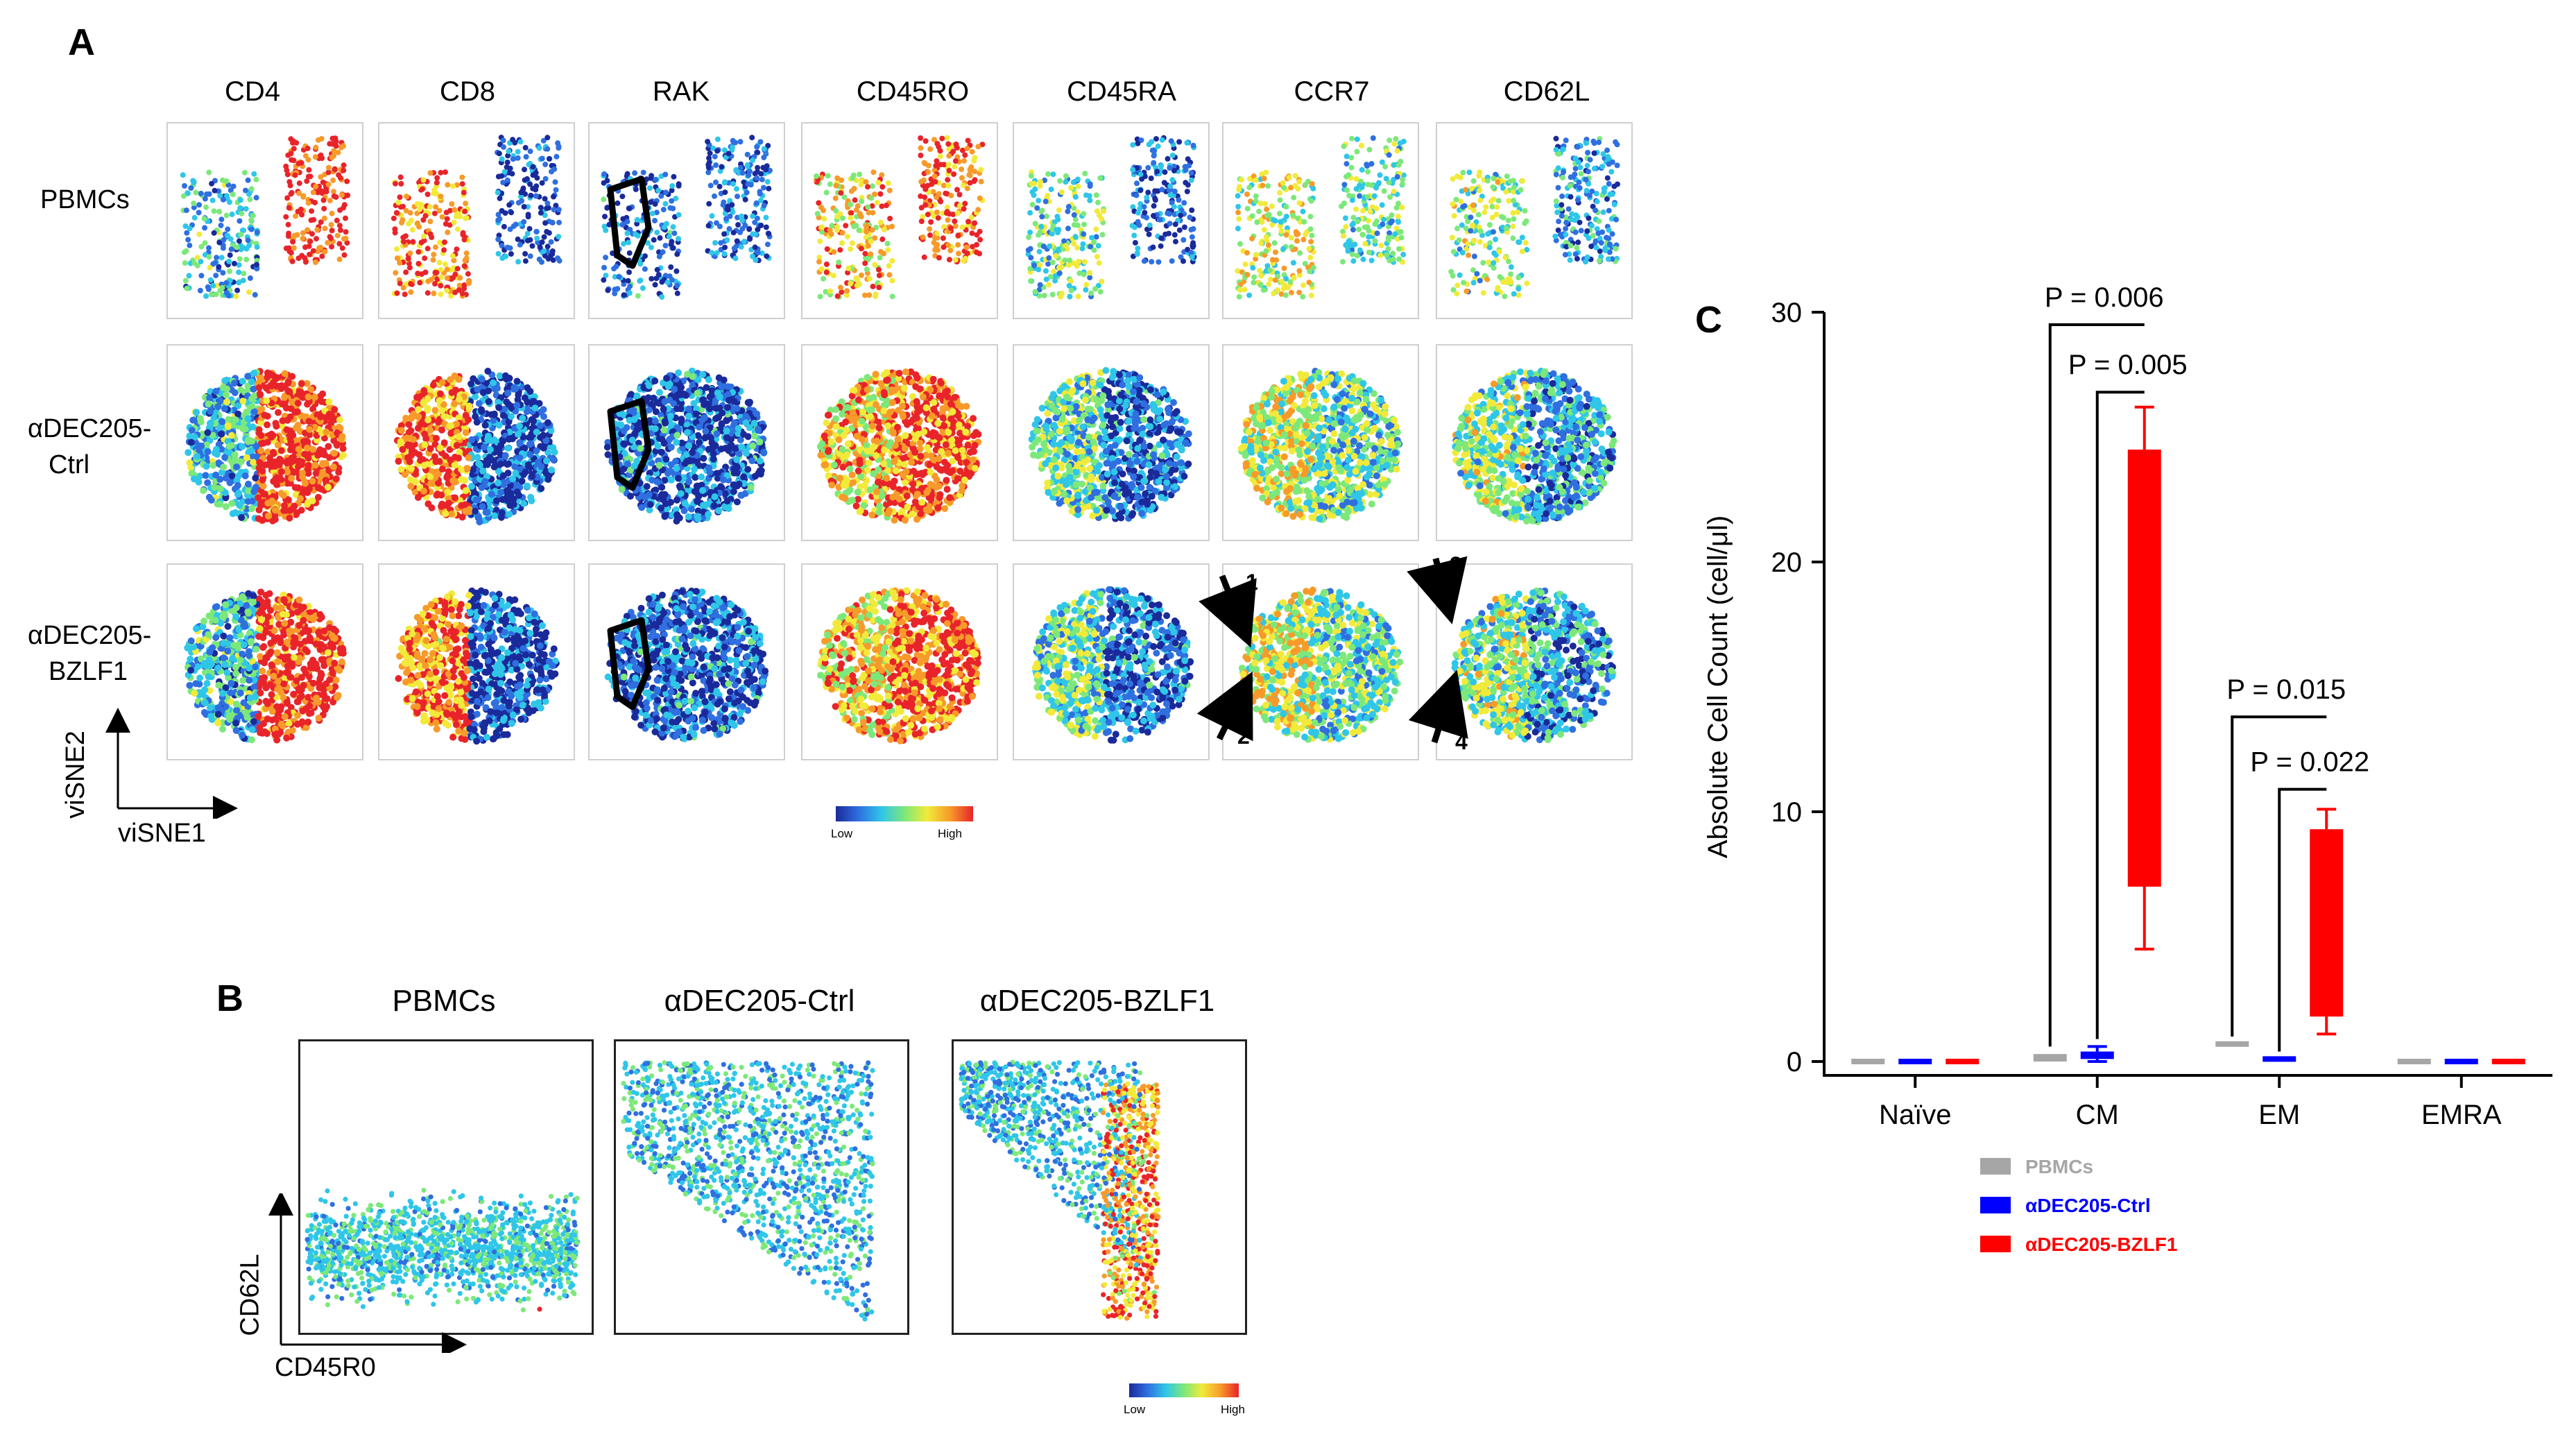 Image resolution: width=2576 pixels, height=1432 pixels. Describe the element at coordinates (1233, 1409) in the screenshot. I see `scale-b-high: High` at that location.